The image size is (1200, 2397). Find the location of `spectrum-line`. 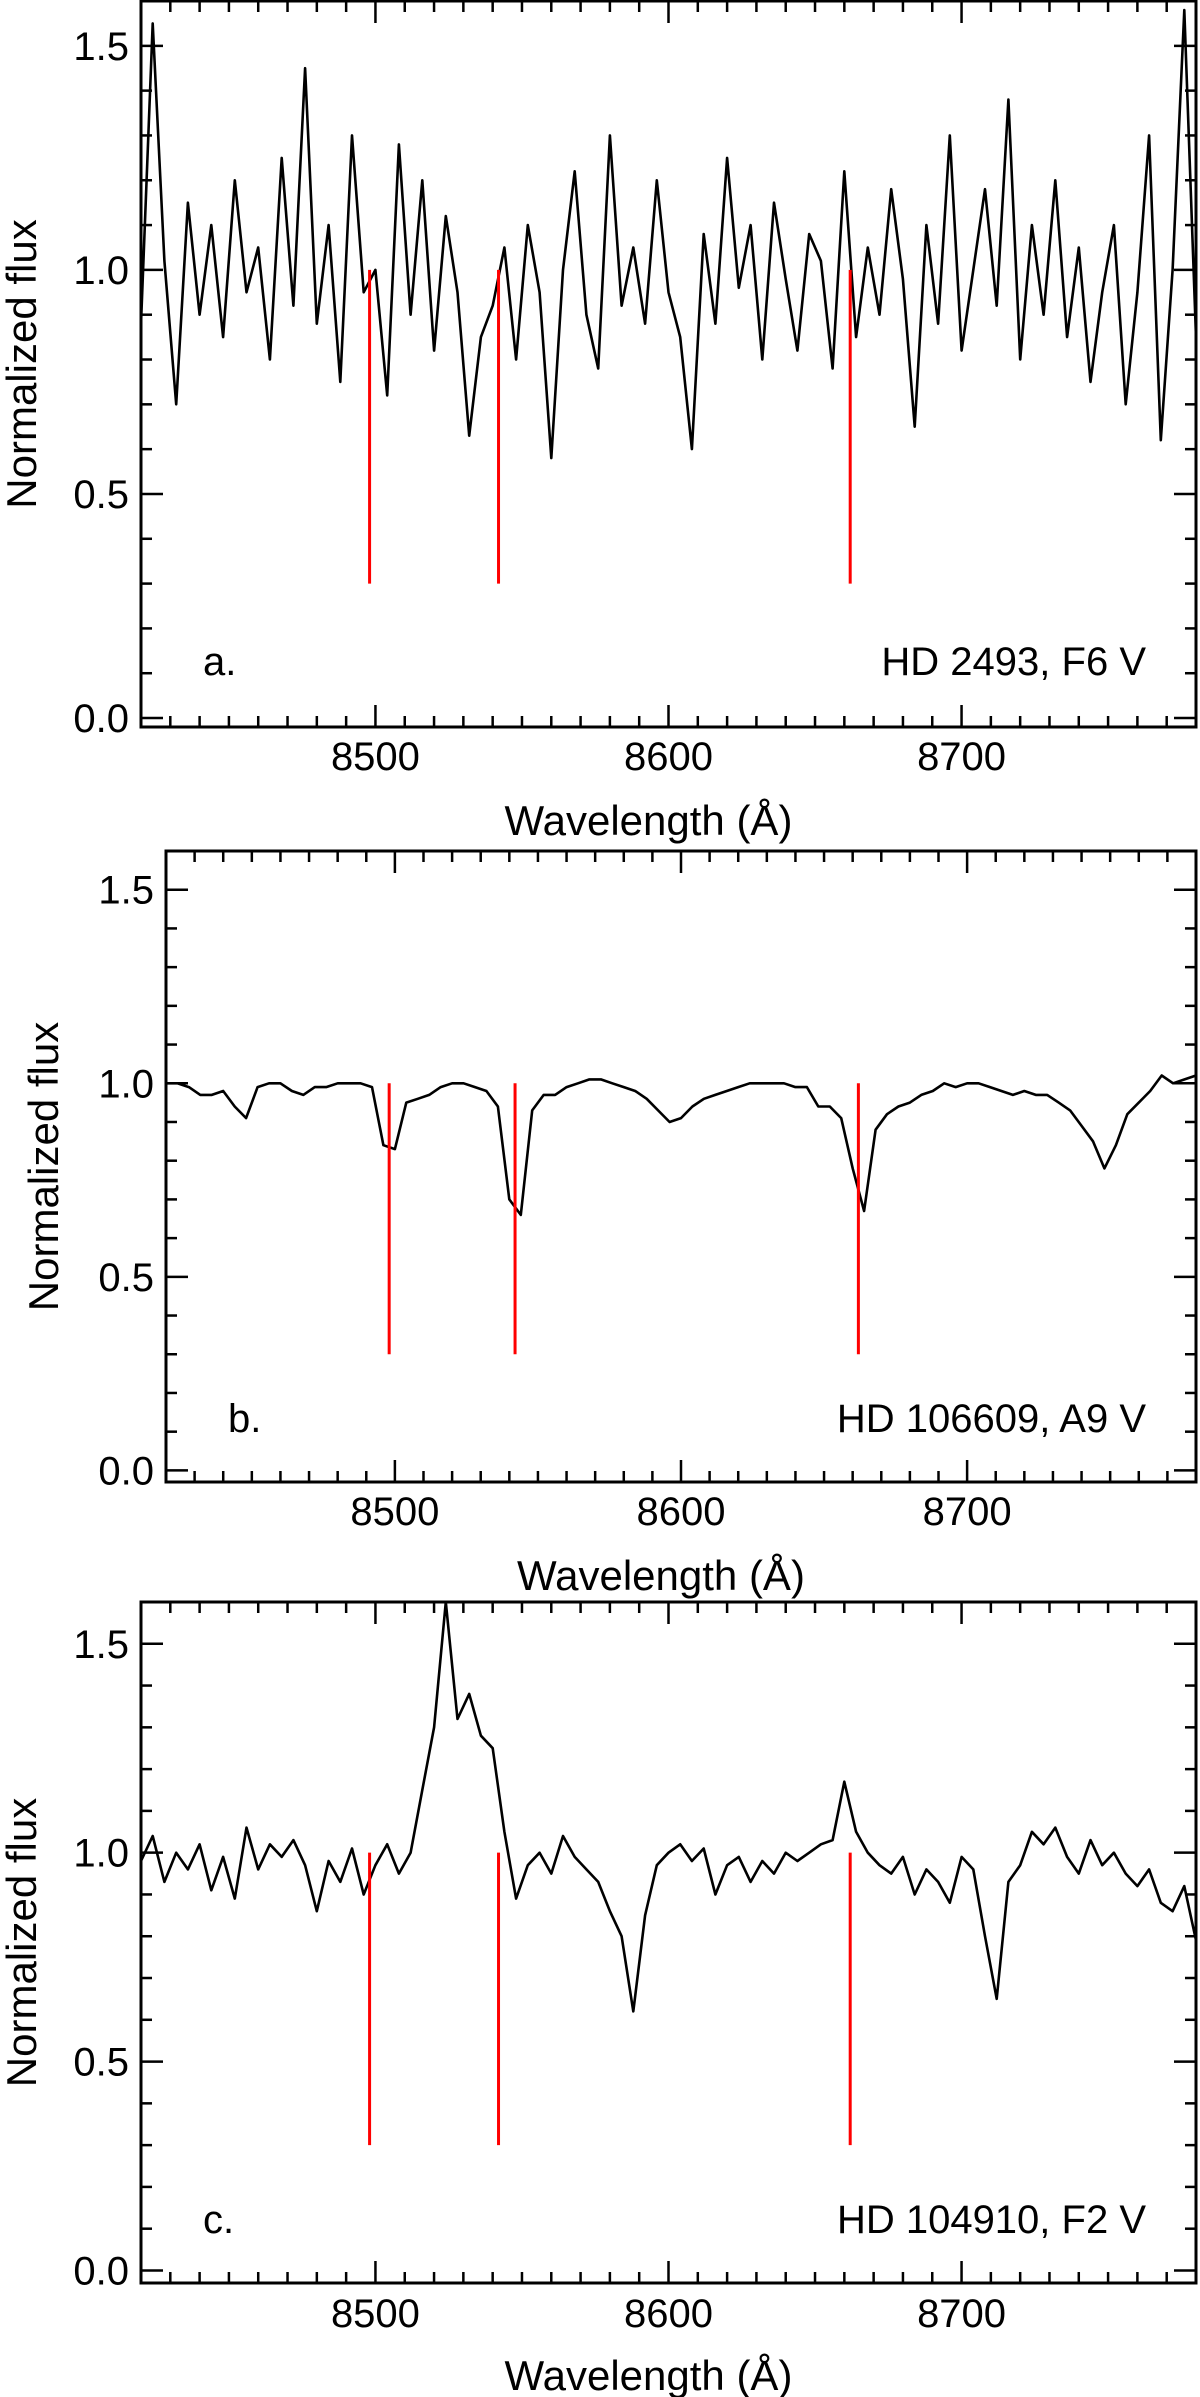

spectrum-line is located at coordinates (681, 1145).